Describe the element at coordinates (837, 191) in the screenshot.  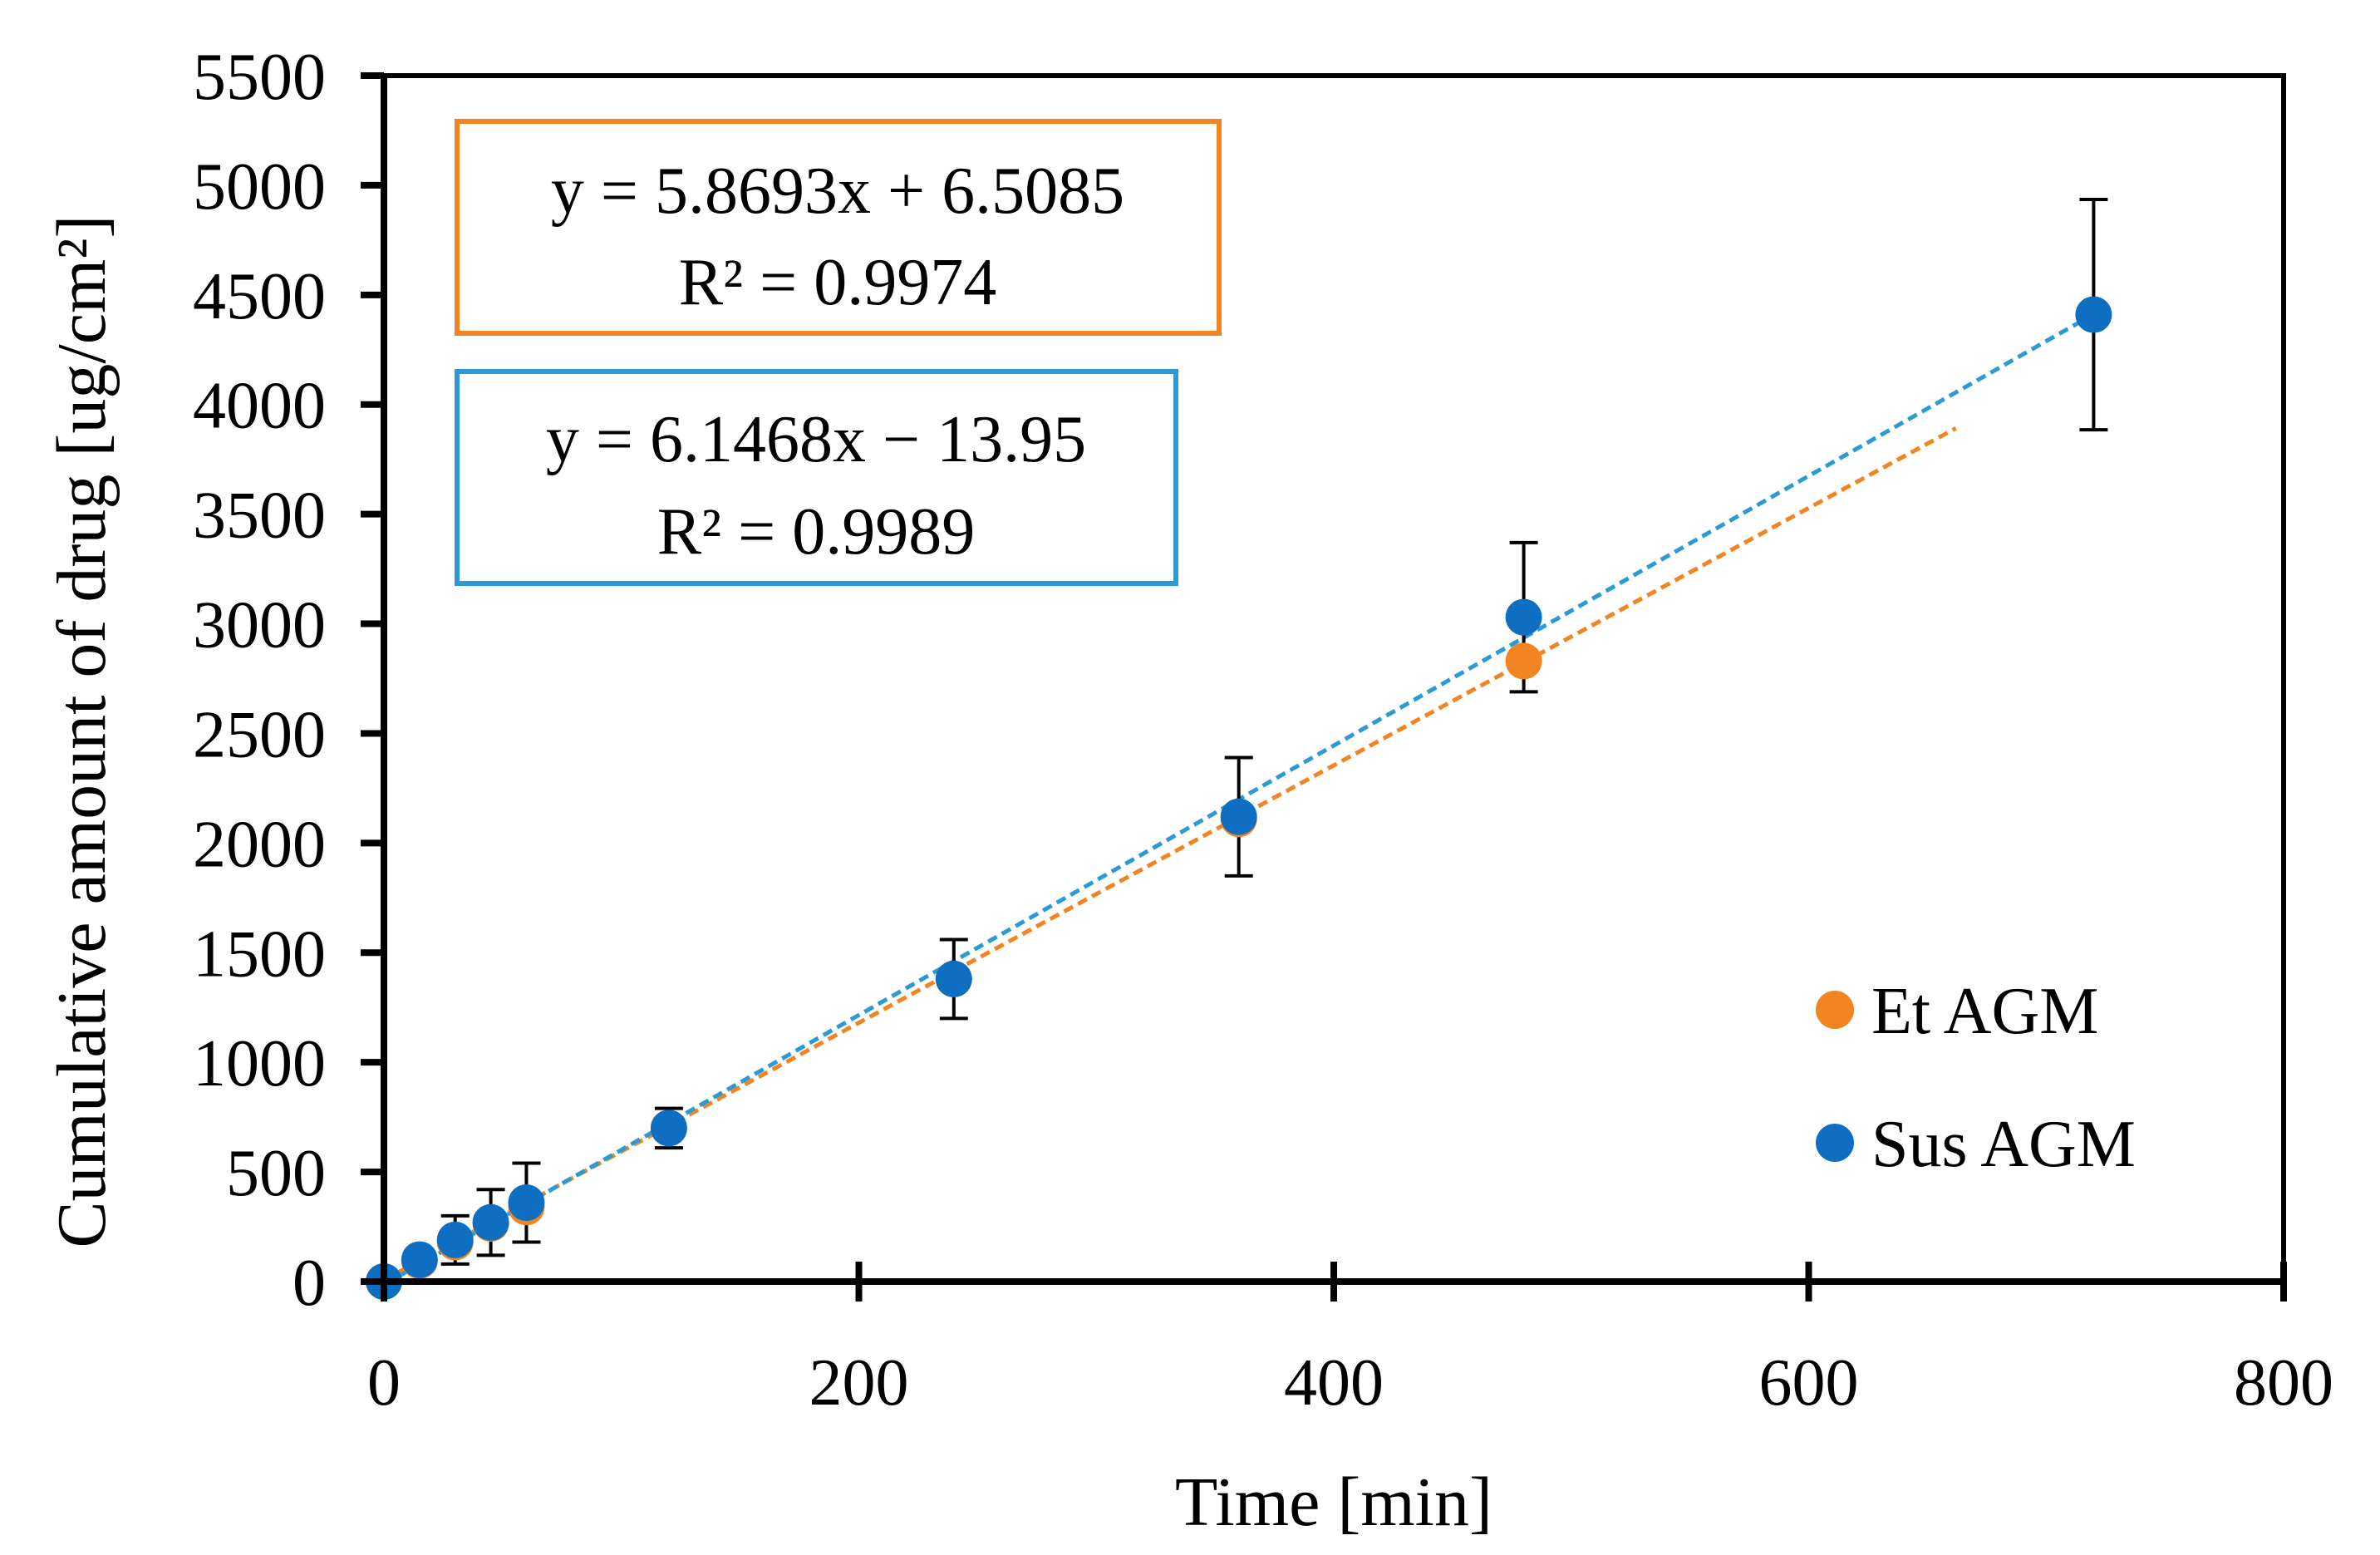
I see `svg-text: y = 5.8693x + 6.5085` at that location.